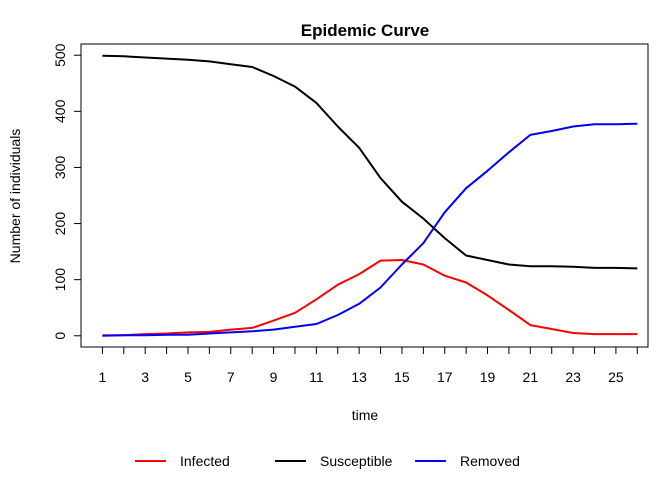 Image resolution: width=672 pixels, height=480 pixels. Describe the element at coordinates (531, 377) in the screenshot. I see `x-tick-label: 21` at that location.